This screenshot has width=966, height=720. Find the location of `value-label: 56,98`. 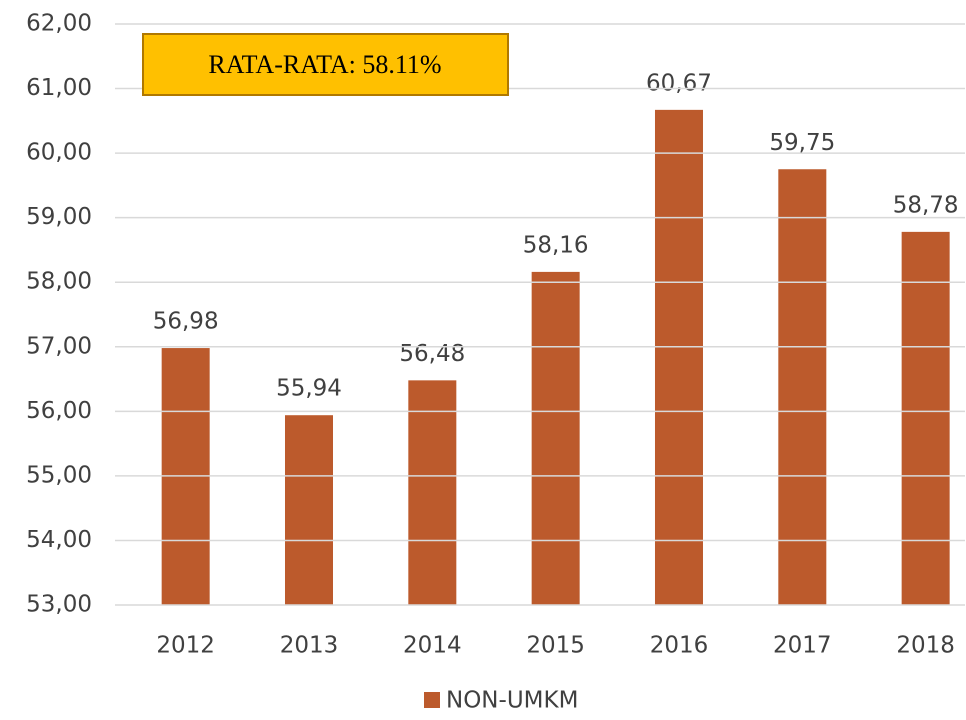

value-label: 56,98 is located at coordinates (186, 322).